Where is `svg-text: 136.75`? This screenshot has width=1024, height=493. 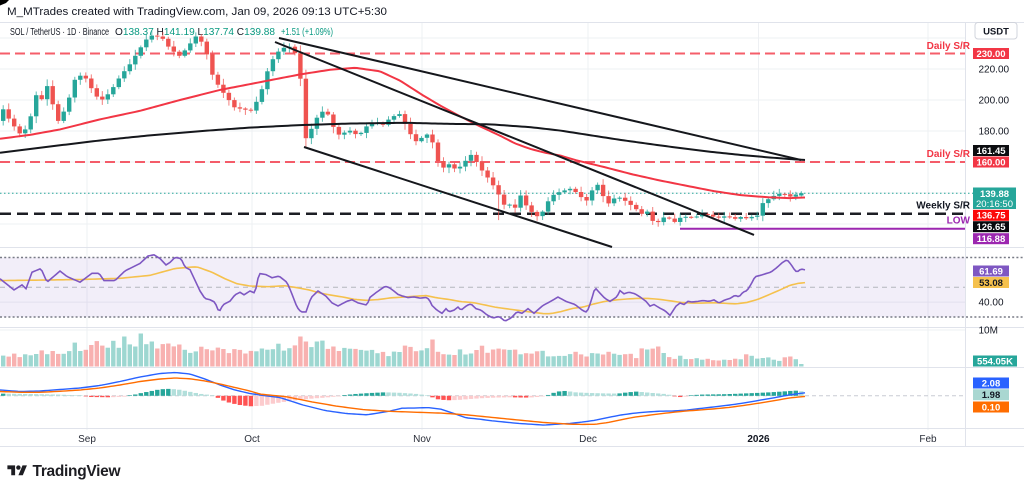 svg-text: 136.75 is located at coordinates (991, 216).